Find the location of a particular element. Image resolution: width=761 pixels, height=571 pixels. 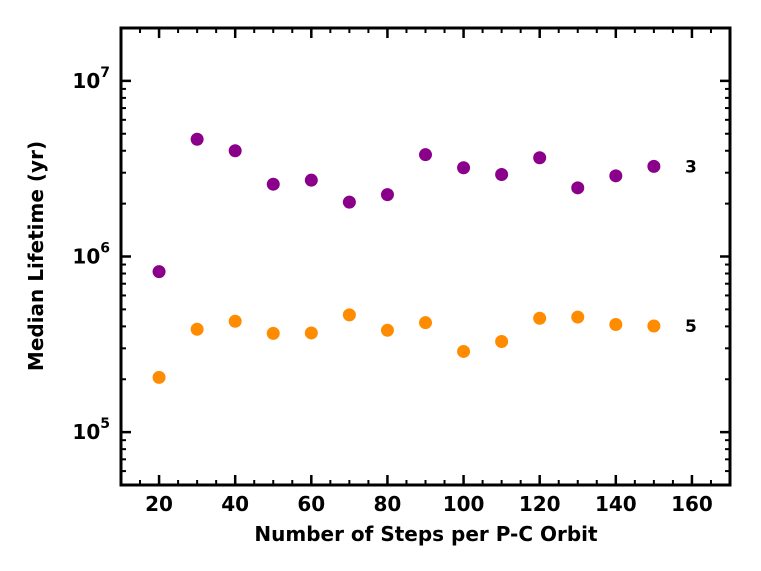

series-3-label: 3 is located at coordinates (691, 167).